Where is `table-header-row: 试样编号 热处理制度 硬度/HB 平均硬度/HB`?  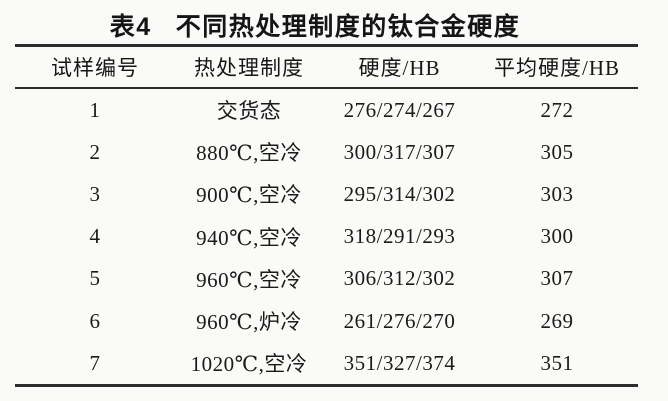
table-header-row: 试样编号 热处理制度 硬度/HB 平均硬度/HB is located at coordinates (326, 68).